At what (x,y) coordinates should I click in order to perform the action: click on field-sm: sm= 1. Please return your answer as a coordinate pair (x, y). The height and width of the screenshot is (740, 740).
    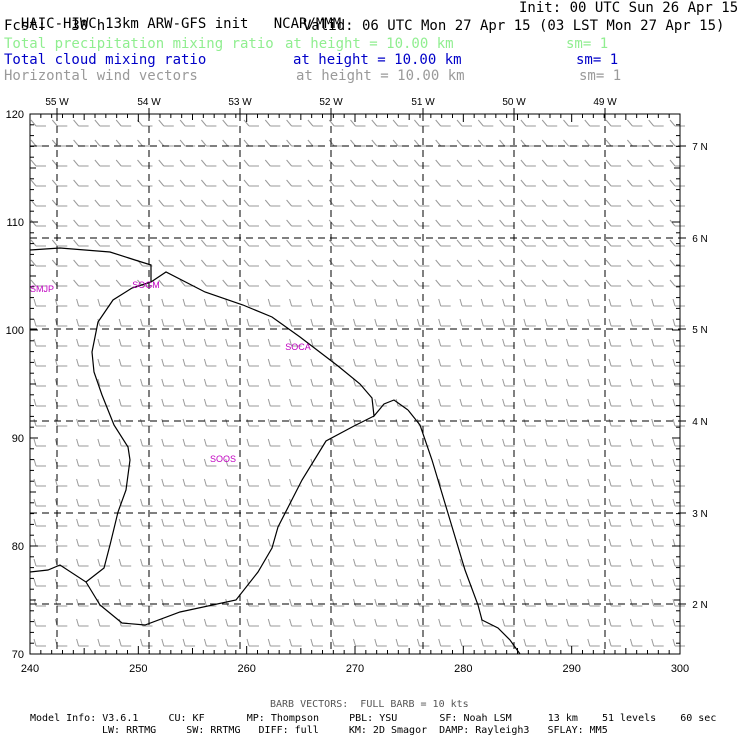
    Looking at the image, I should click on (600, 76).